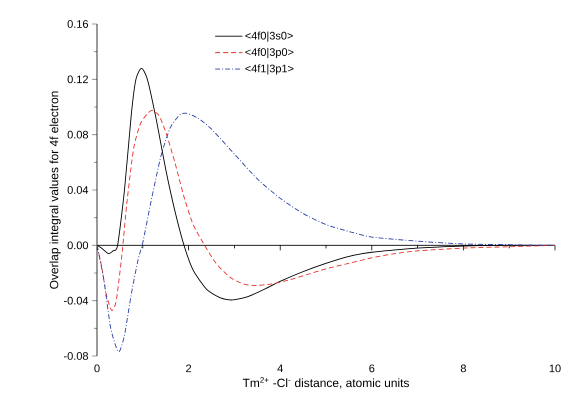  Describe the element at coordinates (55, 190) in the screenshot. I see `y-axis-title: Overlap integral values for 4f electron` at that location.